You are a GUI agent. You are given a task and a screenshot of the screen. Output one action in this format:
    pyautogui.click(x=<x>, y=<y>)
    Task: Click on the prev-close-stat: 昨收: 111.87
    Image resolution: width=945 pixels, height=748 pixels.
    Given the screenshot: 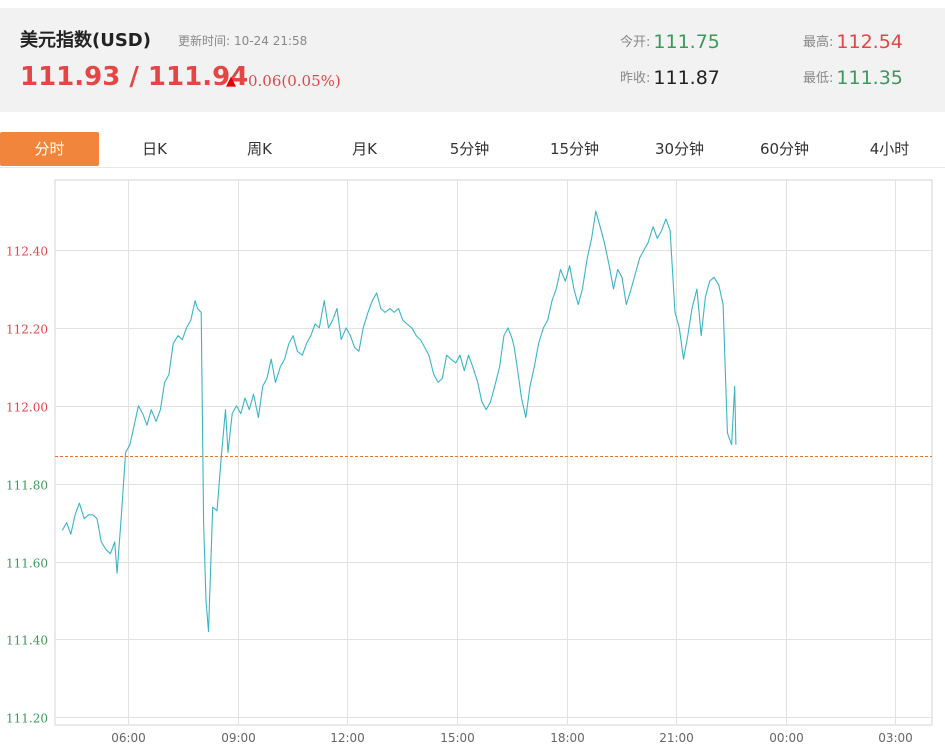 What is the action you would take?
    pyautogui.click(x=670, y=78)
    